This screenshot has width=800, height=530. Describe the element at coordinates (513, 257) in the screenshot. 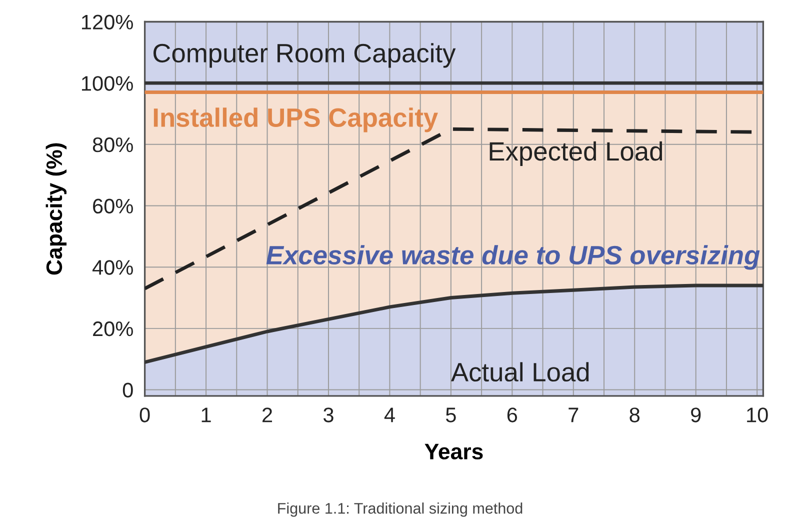

I see `annotation: Excessive waste due to UPS oversizing` at that location.